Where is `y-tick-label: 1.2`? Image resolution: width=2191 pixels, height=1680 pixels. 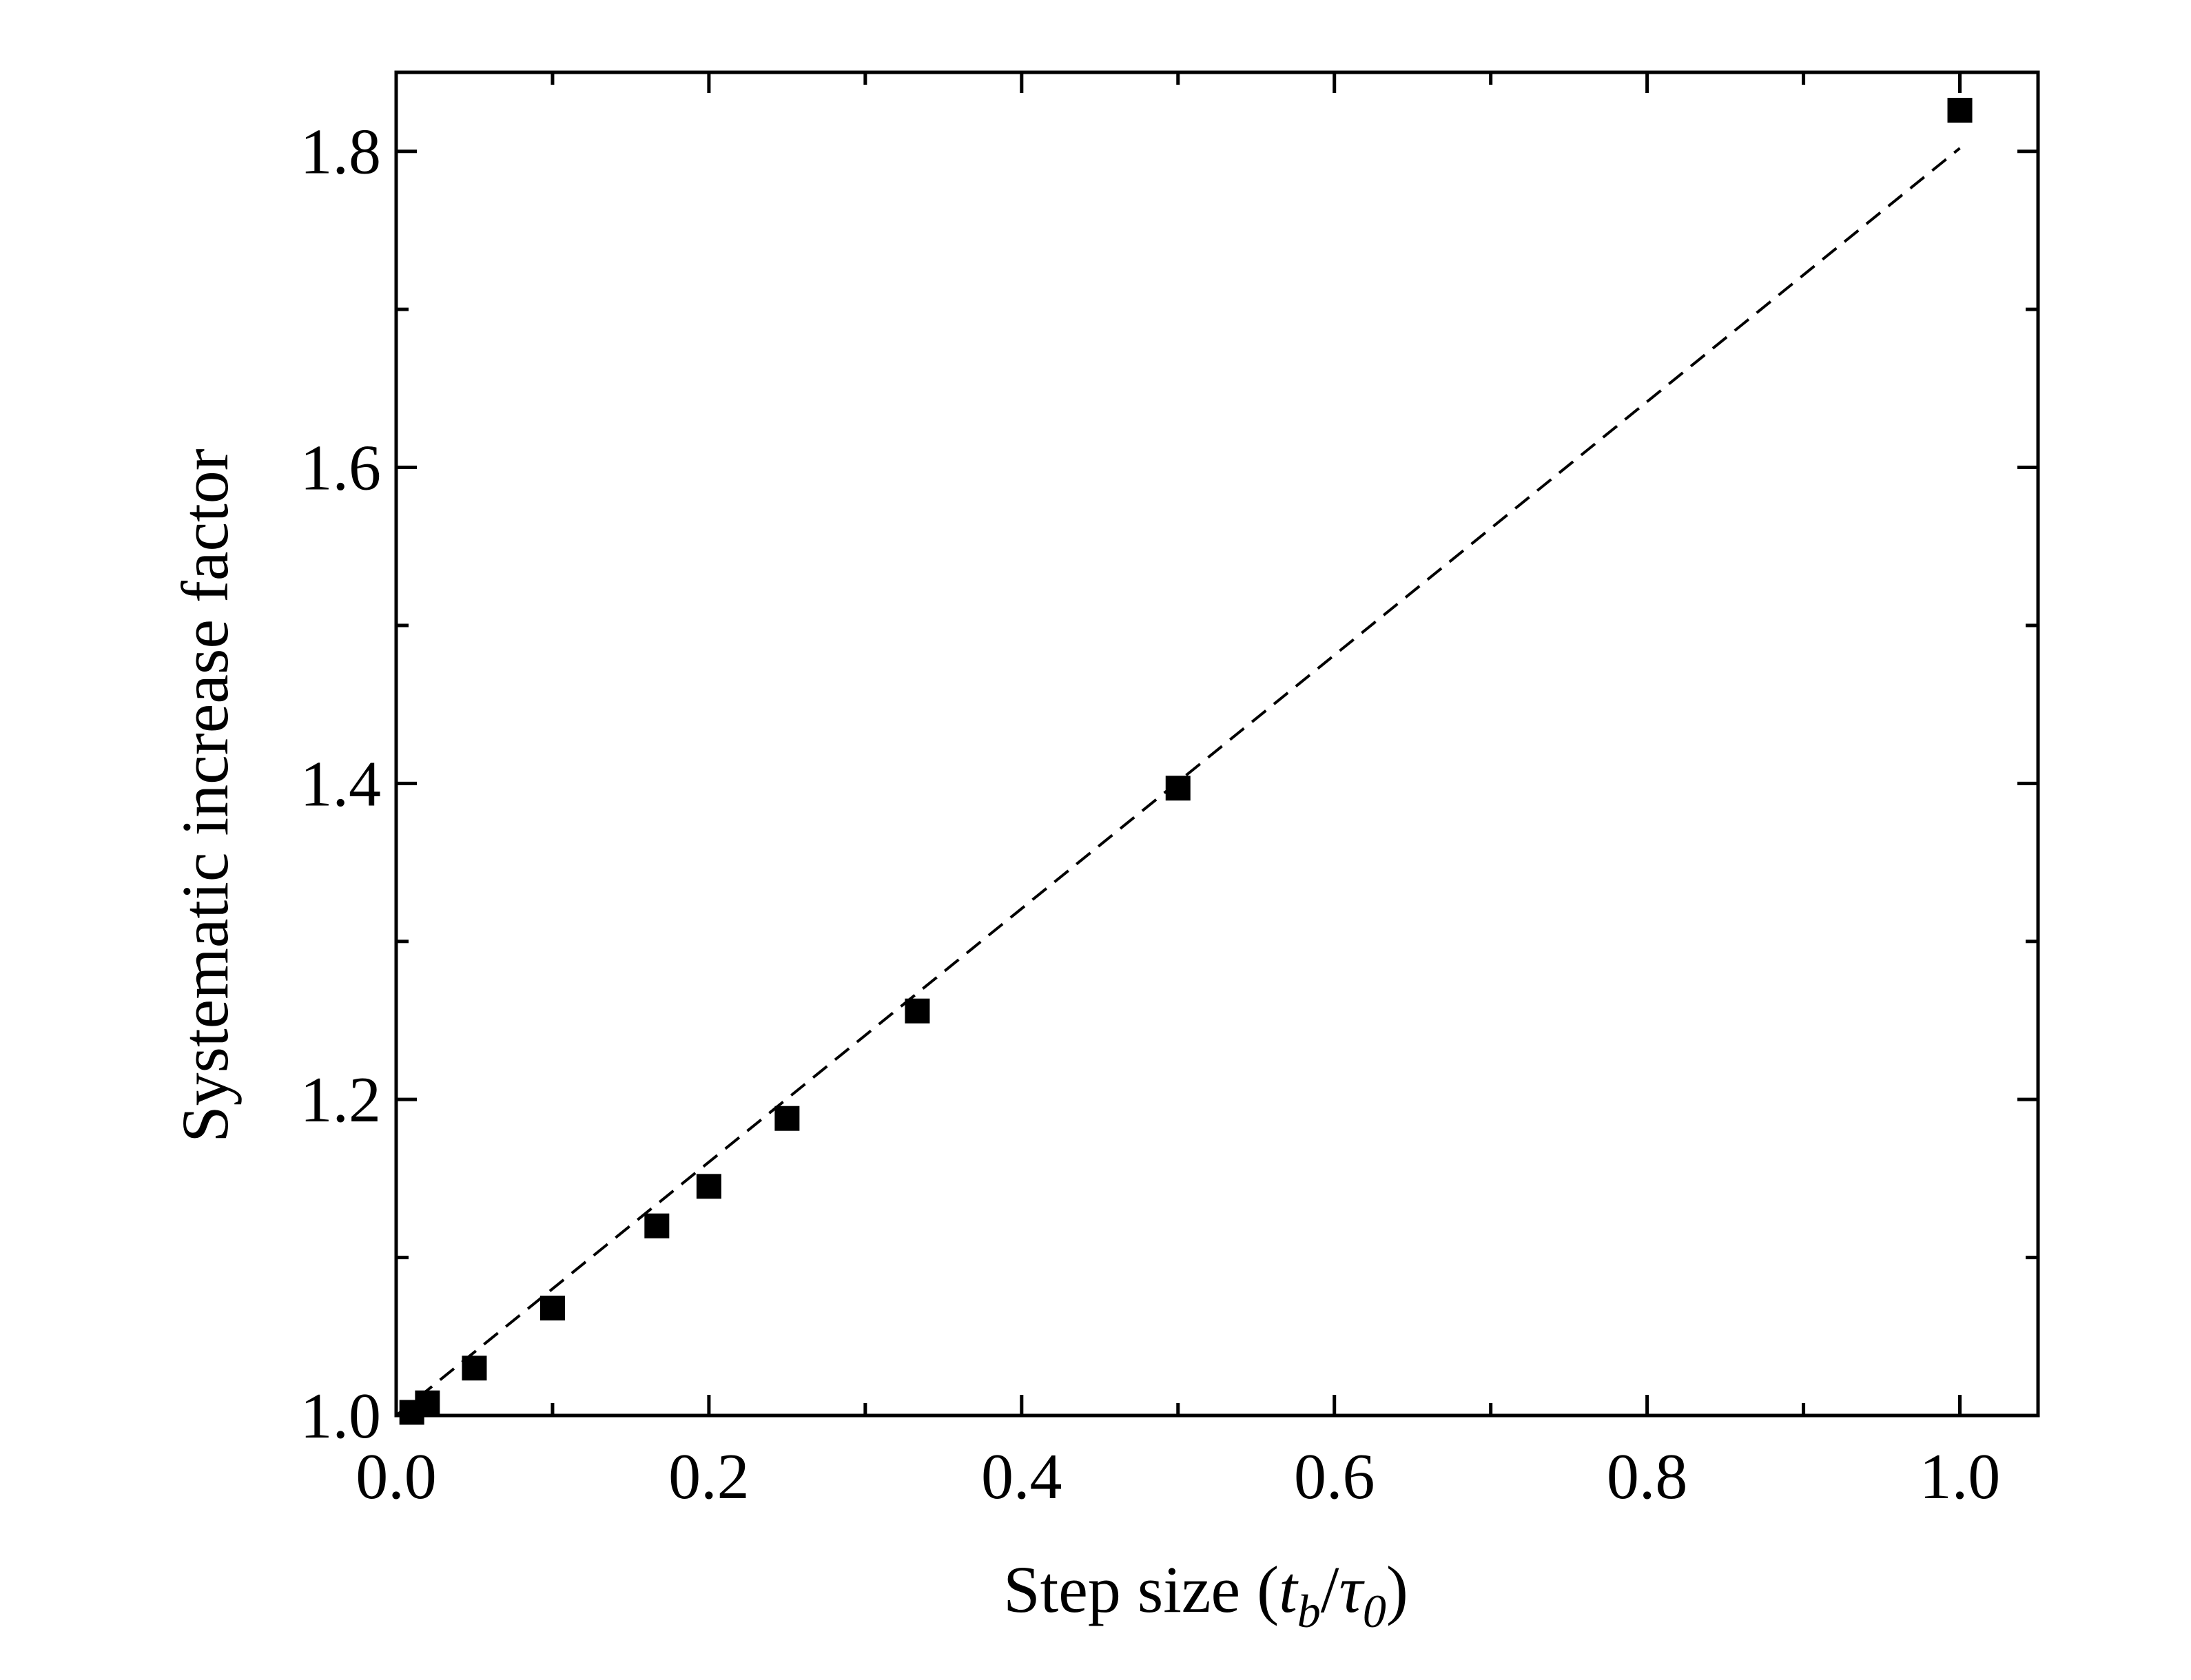
y-tick-label: 1.2 is located at coordinates (341, 1100).